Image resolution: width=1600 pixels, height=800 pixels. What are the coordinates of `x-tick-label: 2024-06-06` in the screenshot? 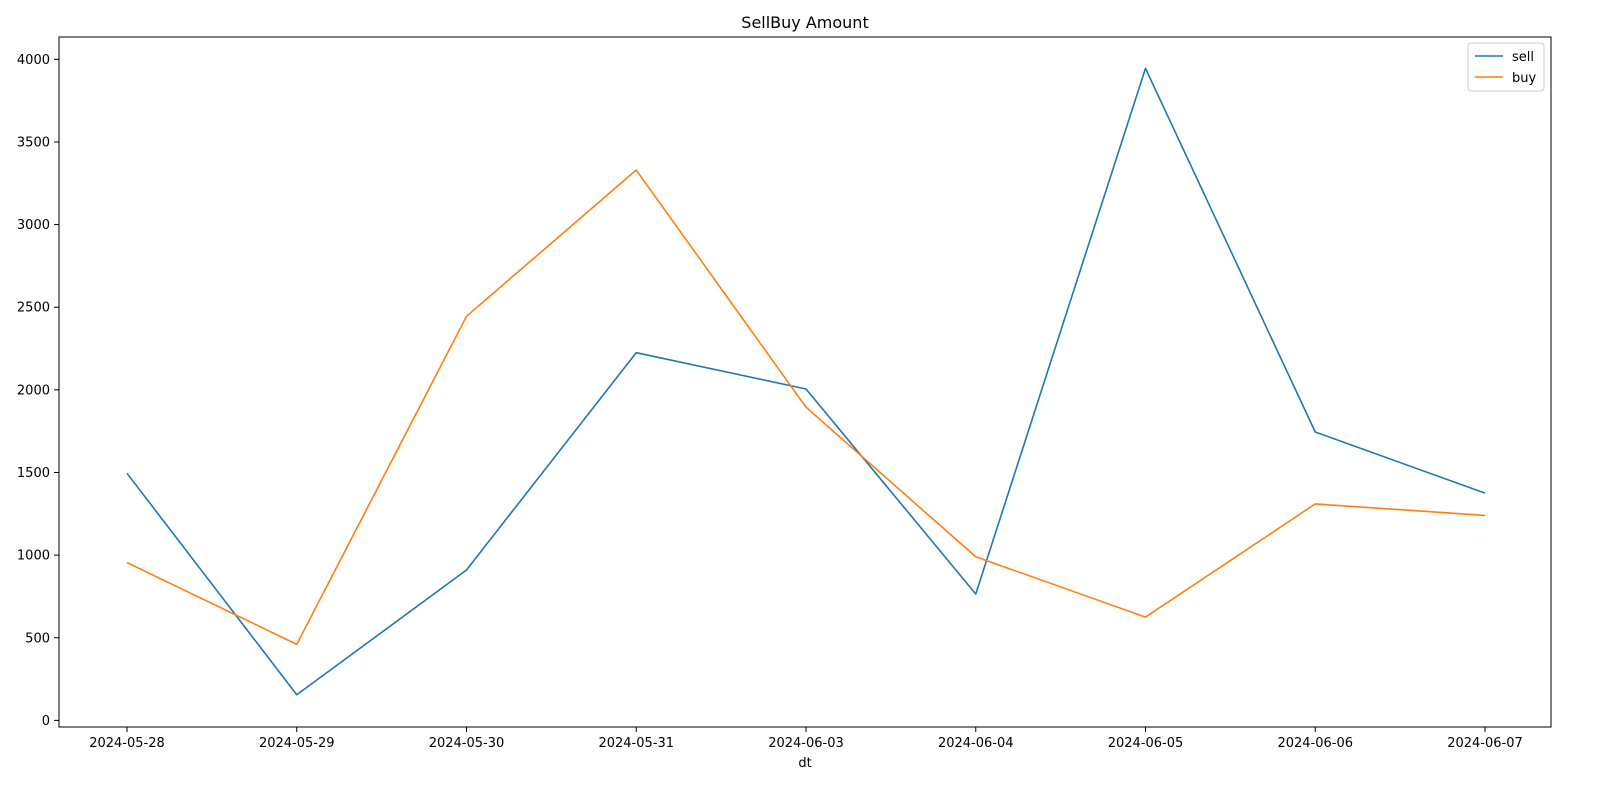 It's located at (1315, 743).